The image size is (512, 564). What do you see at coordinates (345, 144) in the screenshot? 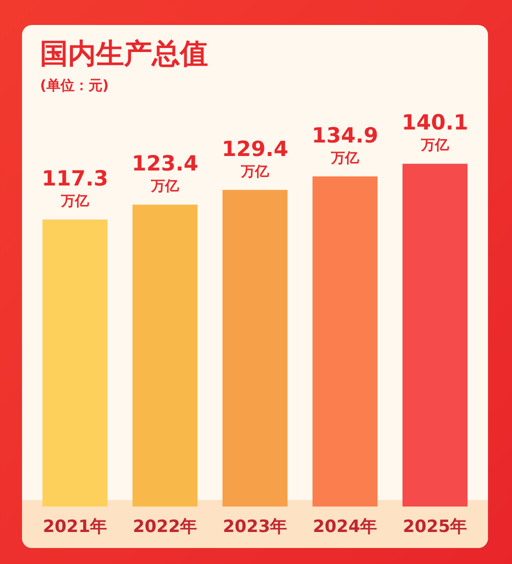
I see `data-label: 134.9 万亿` at bounding box center [345, 144].